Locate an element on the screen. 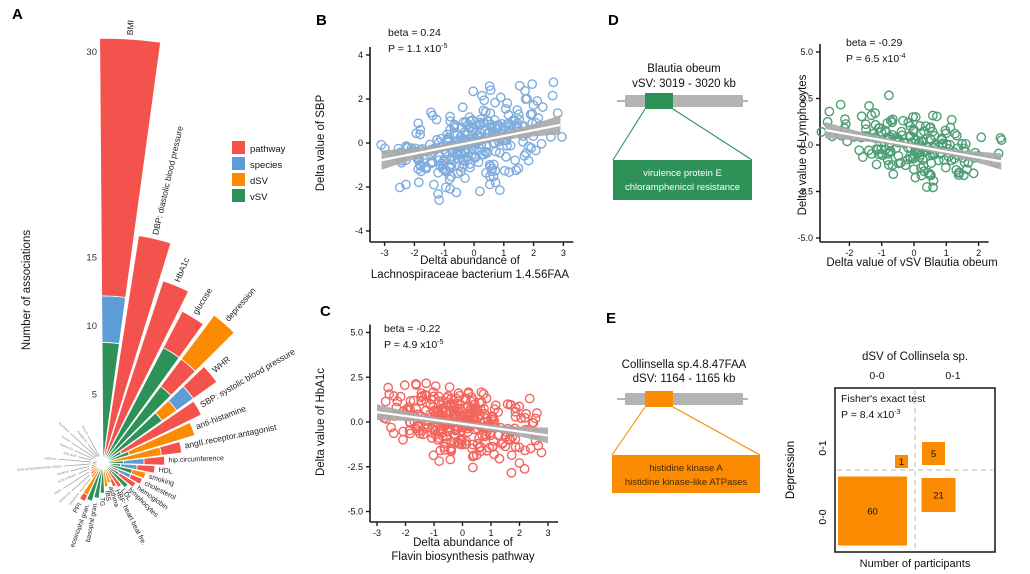 The height and width of the screenshot is (574, 1030). fan-bar-label: HDL is located at coordinates (165, 471).